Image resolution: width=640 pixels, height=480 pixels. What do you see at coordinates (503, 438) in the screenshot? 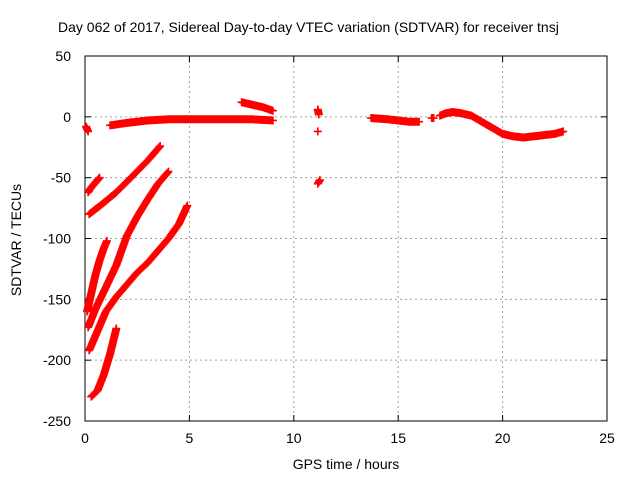
I see `x-tick-label: 20` at bounding box center [503, 438].